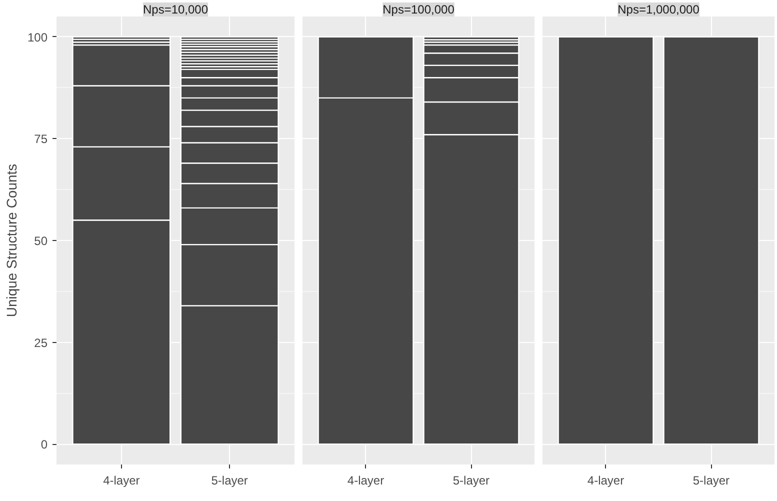  I want to click on chart-title: Nps=10,000, so click(175, 9).